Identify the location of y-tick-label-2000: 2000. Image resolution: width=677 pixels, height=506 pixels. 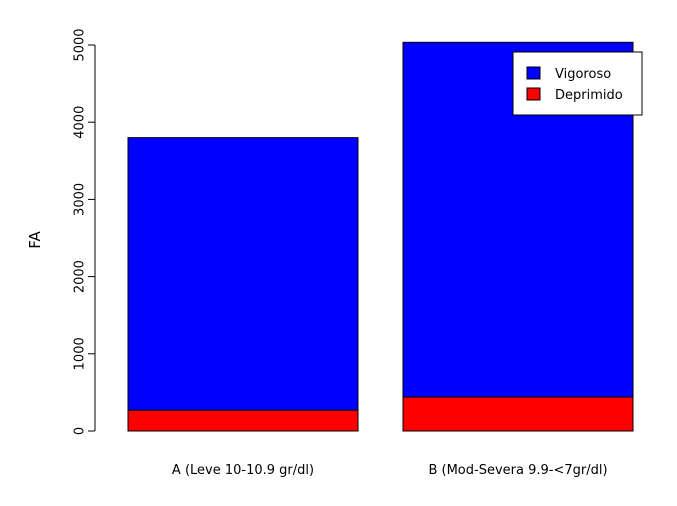
(80, 276).